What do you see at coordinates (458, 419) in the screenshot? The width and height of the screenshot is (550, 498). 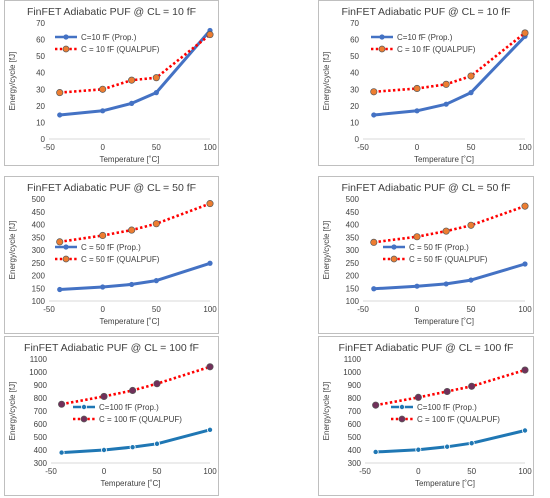 I see `legend-label-qualpuf: C = 100 fF (QUALPUF)` at bounding box center [458, 419].